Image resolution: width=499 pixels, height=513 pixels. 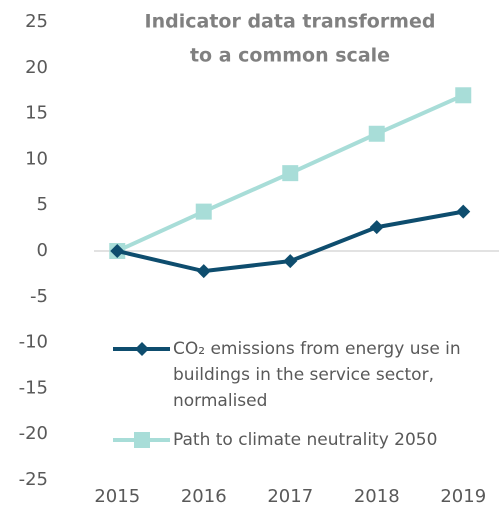 What do you see at coordinates (33, 387) in the screenshot?
I see `y-tick-label: -15` at bounding box center [33, 387].